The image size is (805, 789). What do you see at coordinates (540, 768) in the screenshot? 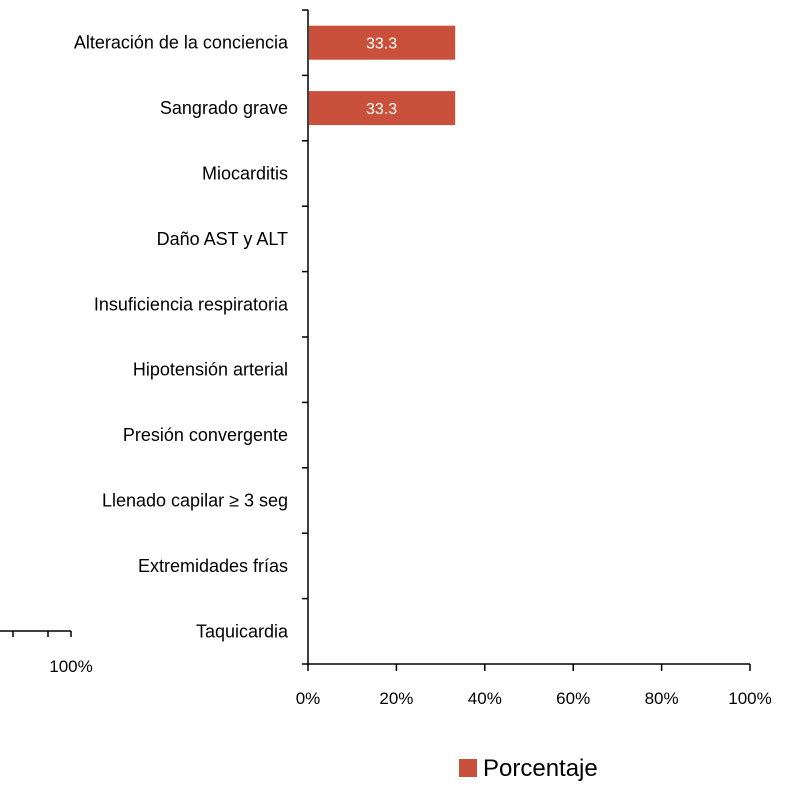
I see `legend-label: Porcentaje` at bounding box center [540, 768].